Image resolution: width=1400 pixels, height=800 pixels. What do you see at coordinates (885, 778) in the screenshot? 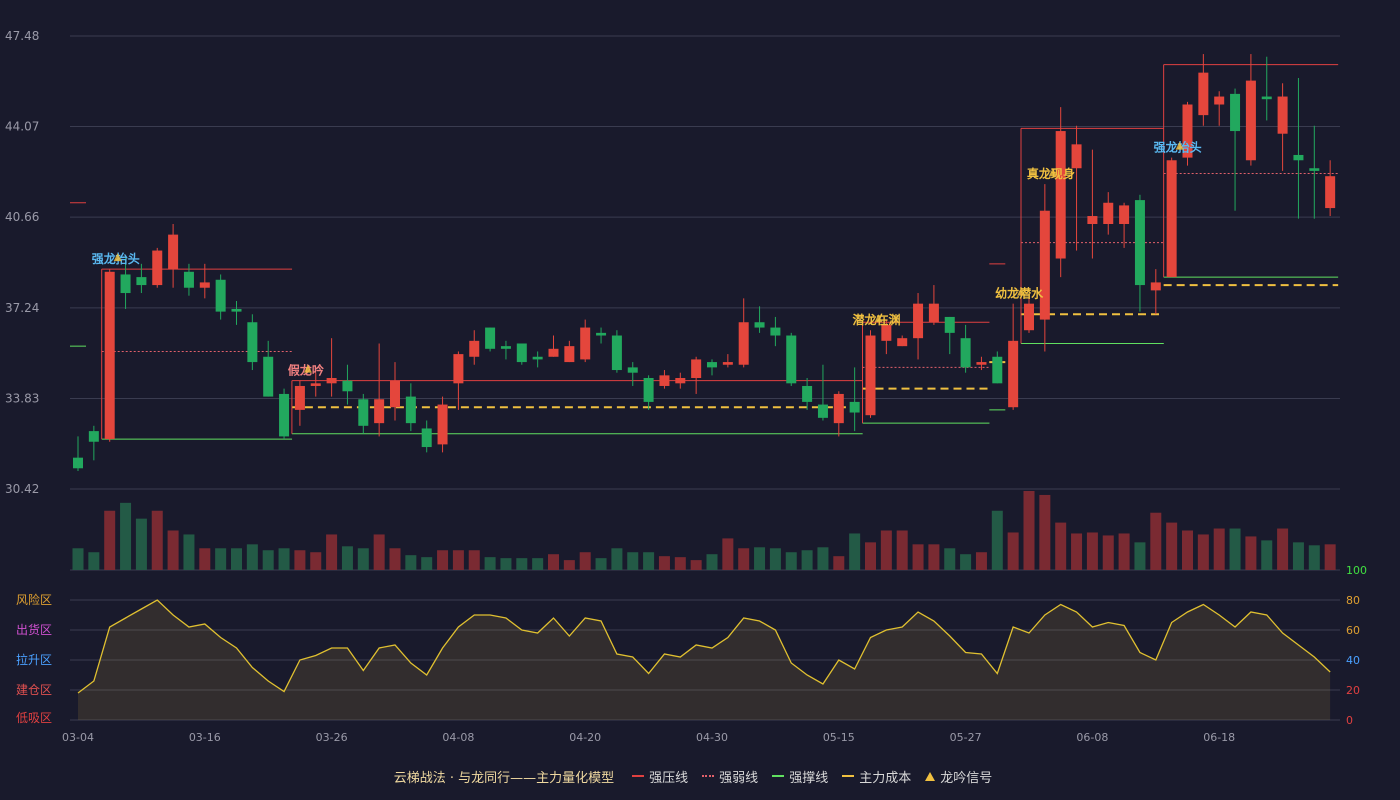
I see `legend-label: 主力成本` at bounding box center [885, 778].